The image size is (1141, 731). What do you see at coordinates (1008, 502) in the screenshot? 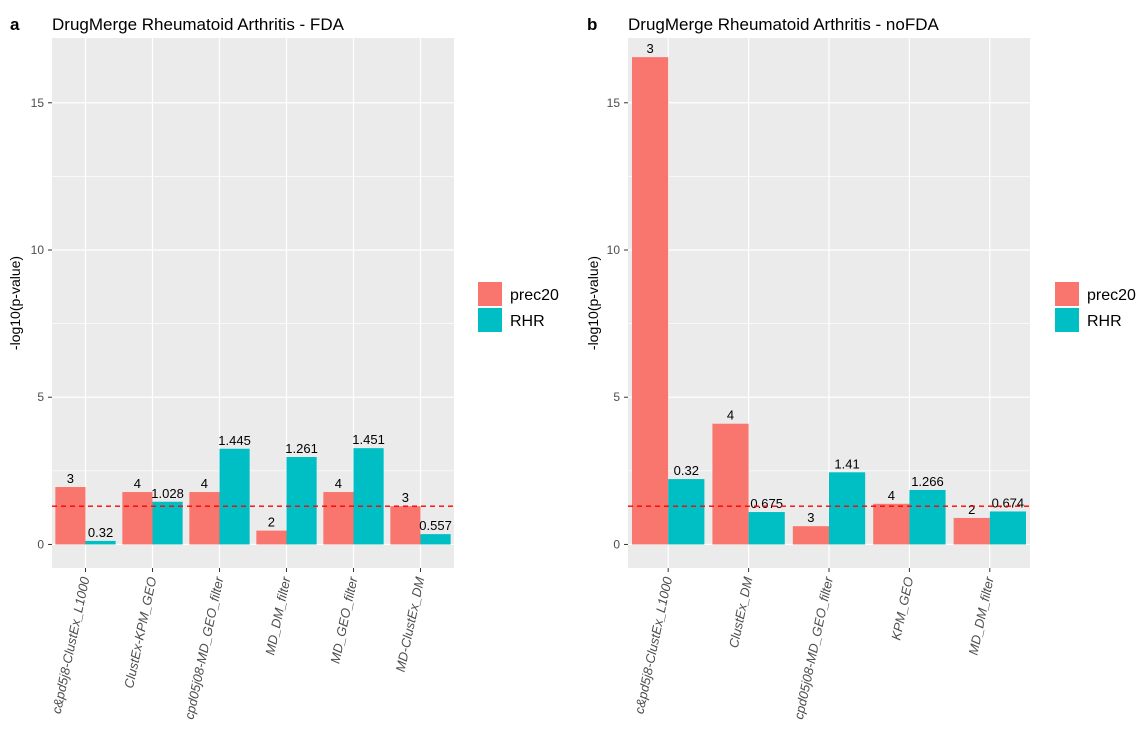
I see `bar-value-label: 0.674` at bounding box center [1008, 502].